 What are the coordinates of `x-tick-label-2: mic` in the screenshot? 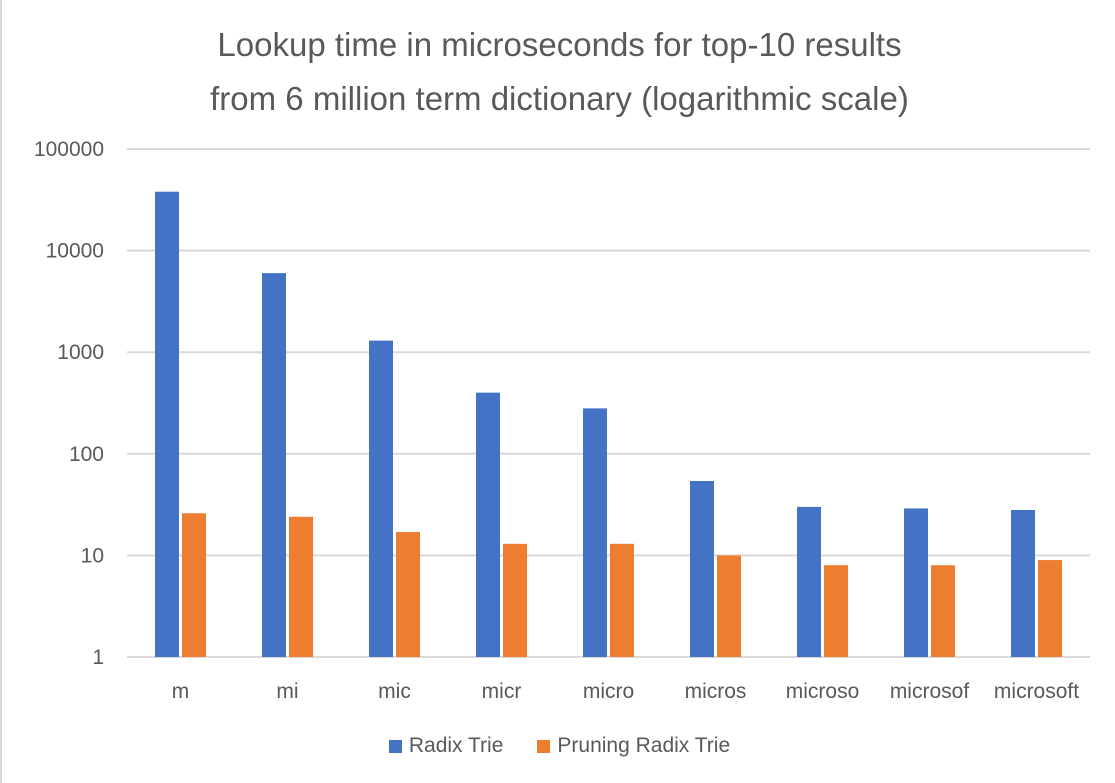 It's located at (394, 691).